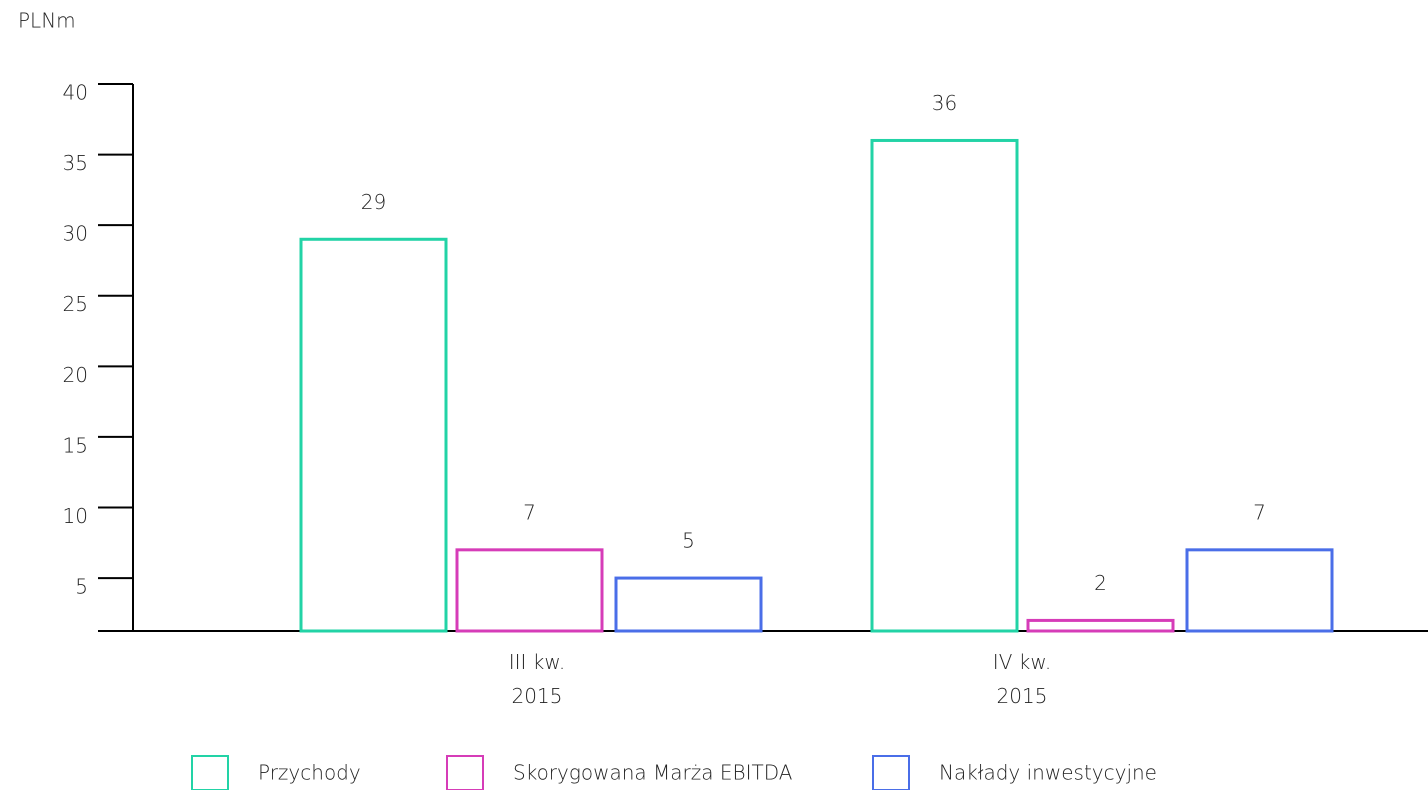 The image size is (1428, 790). Describe the element at coordinates (75, 234) in the screenshot. I see `y-tick-label: 30` at that location.